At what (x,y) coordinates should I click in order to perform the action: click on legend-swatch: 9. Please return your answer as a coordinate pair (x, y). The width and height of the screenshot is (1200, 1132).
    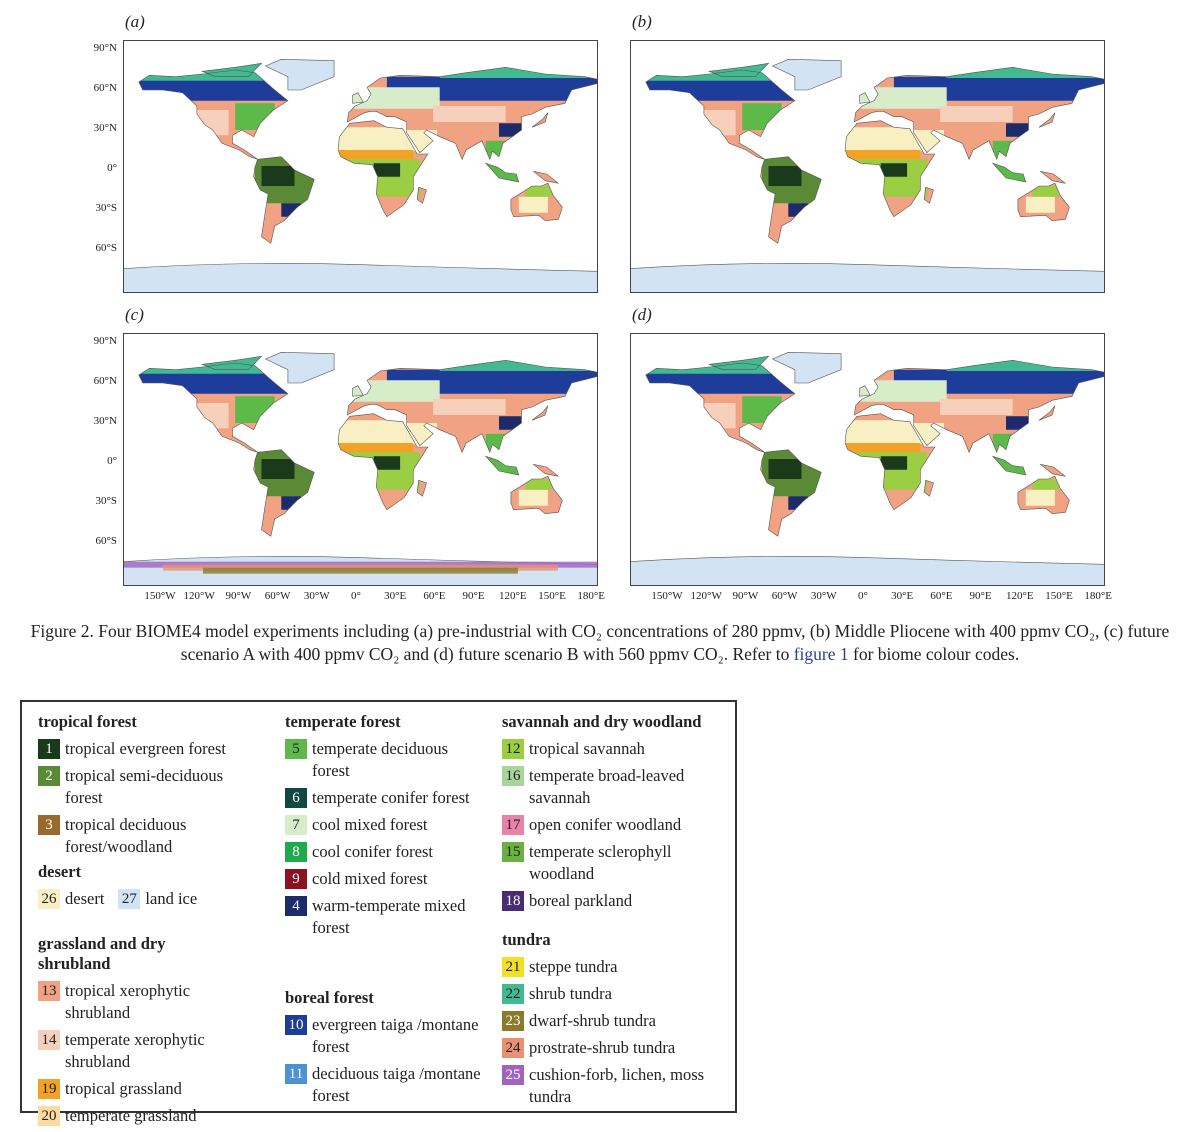
    Looking at the image, I should click on (296, 879).